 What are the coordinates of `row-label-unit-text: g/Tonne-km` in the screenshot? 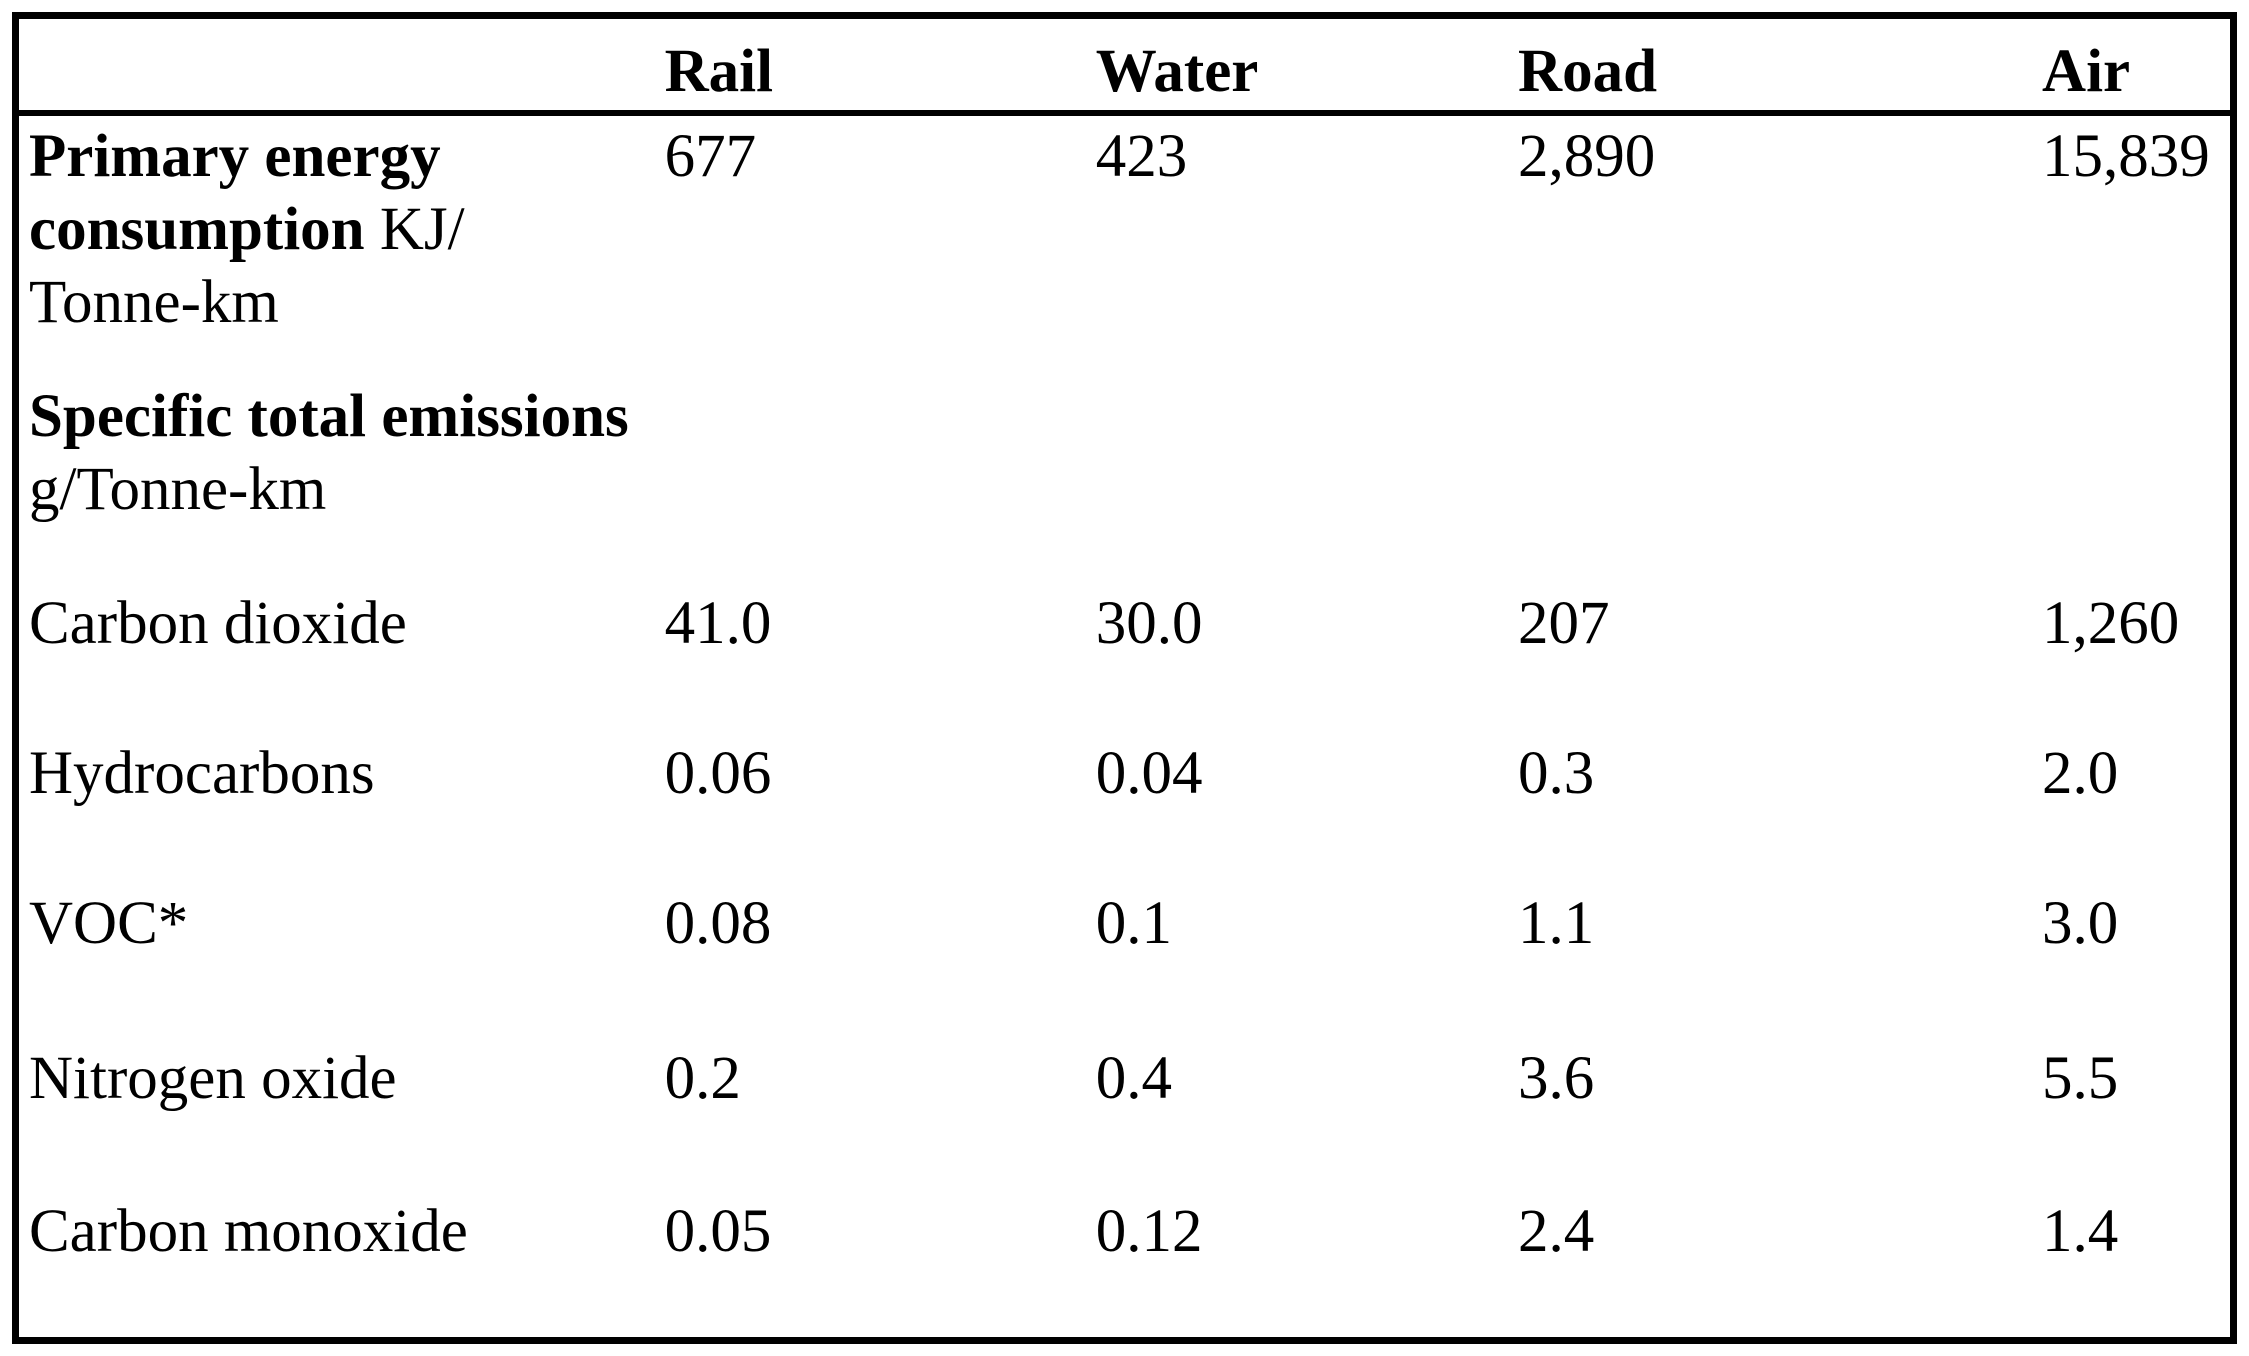 It's located at (178, 489).